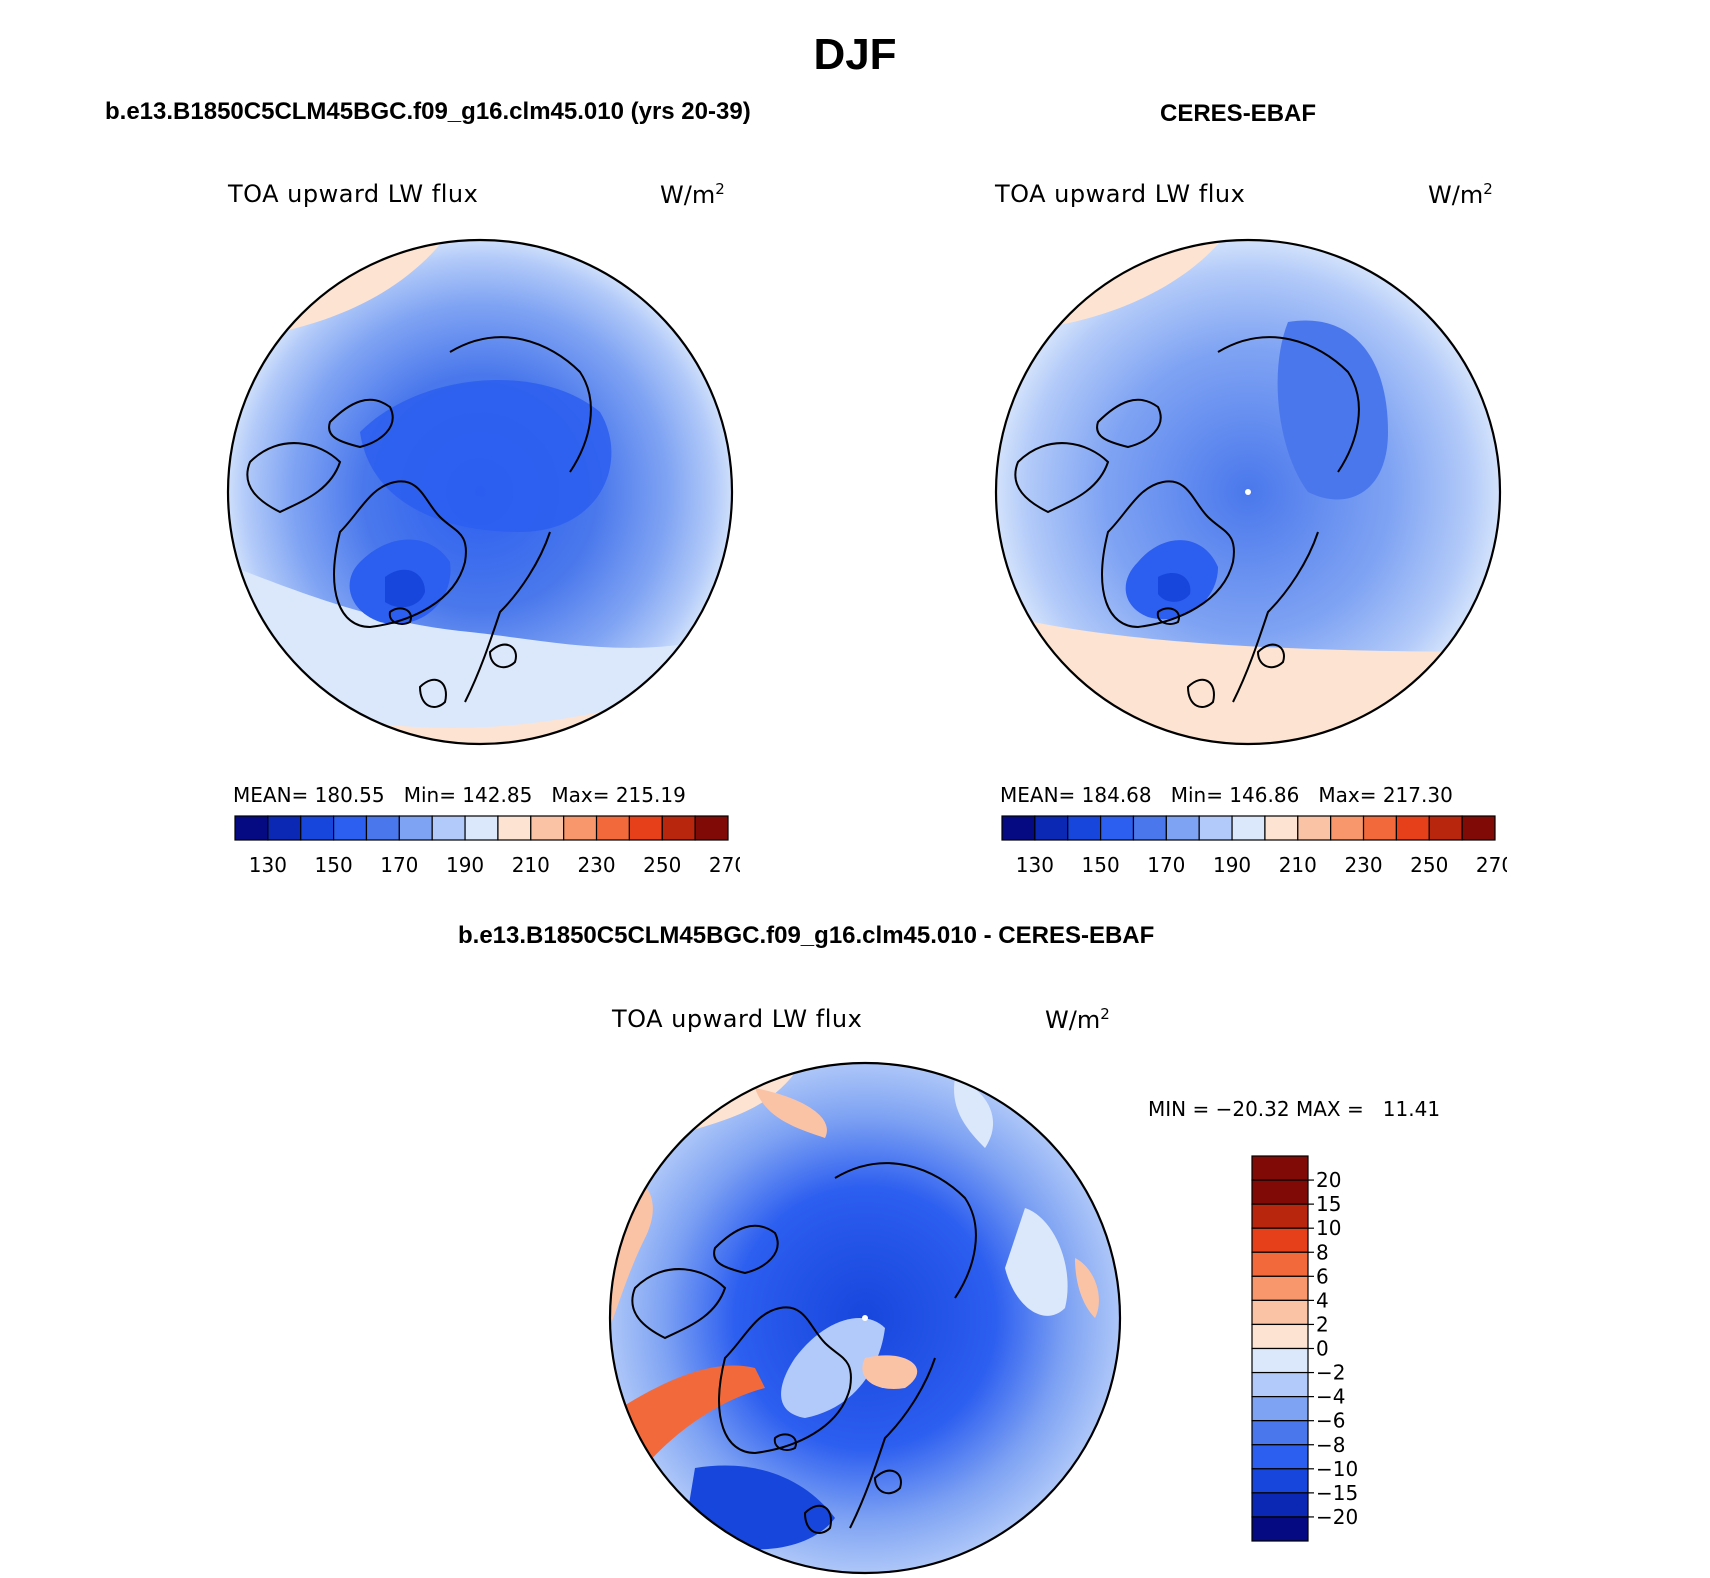 The height and width of the screenshot is (1578, 1710). Describe the element at coordinates (1120, 194) in the screenshot. I see `panel-2-variable: TOA upward LW flux` at that location.